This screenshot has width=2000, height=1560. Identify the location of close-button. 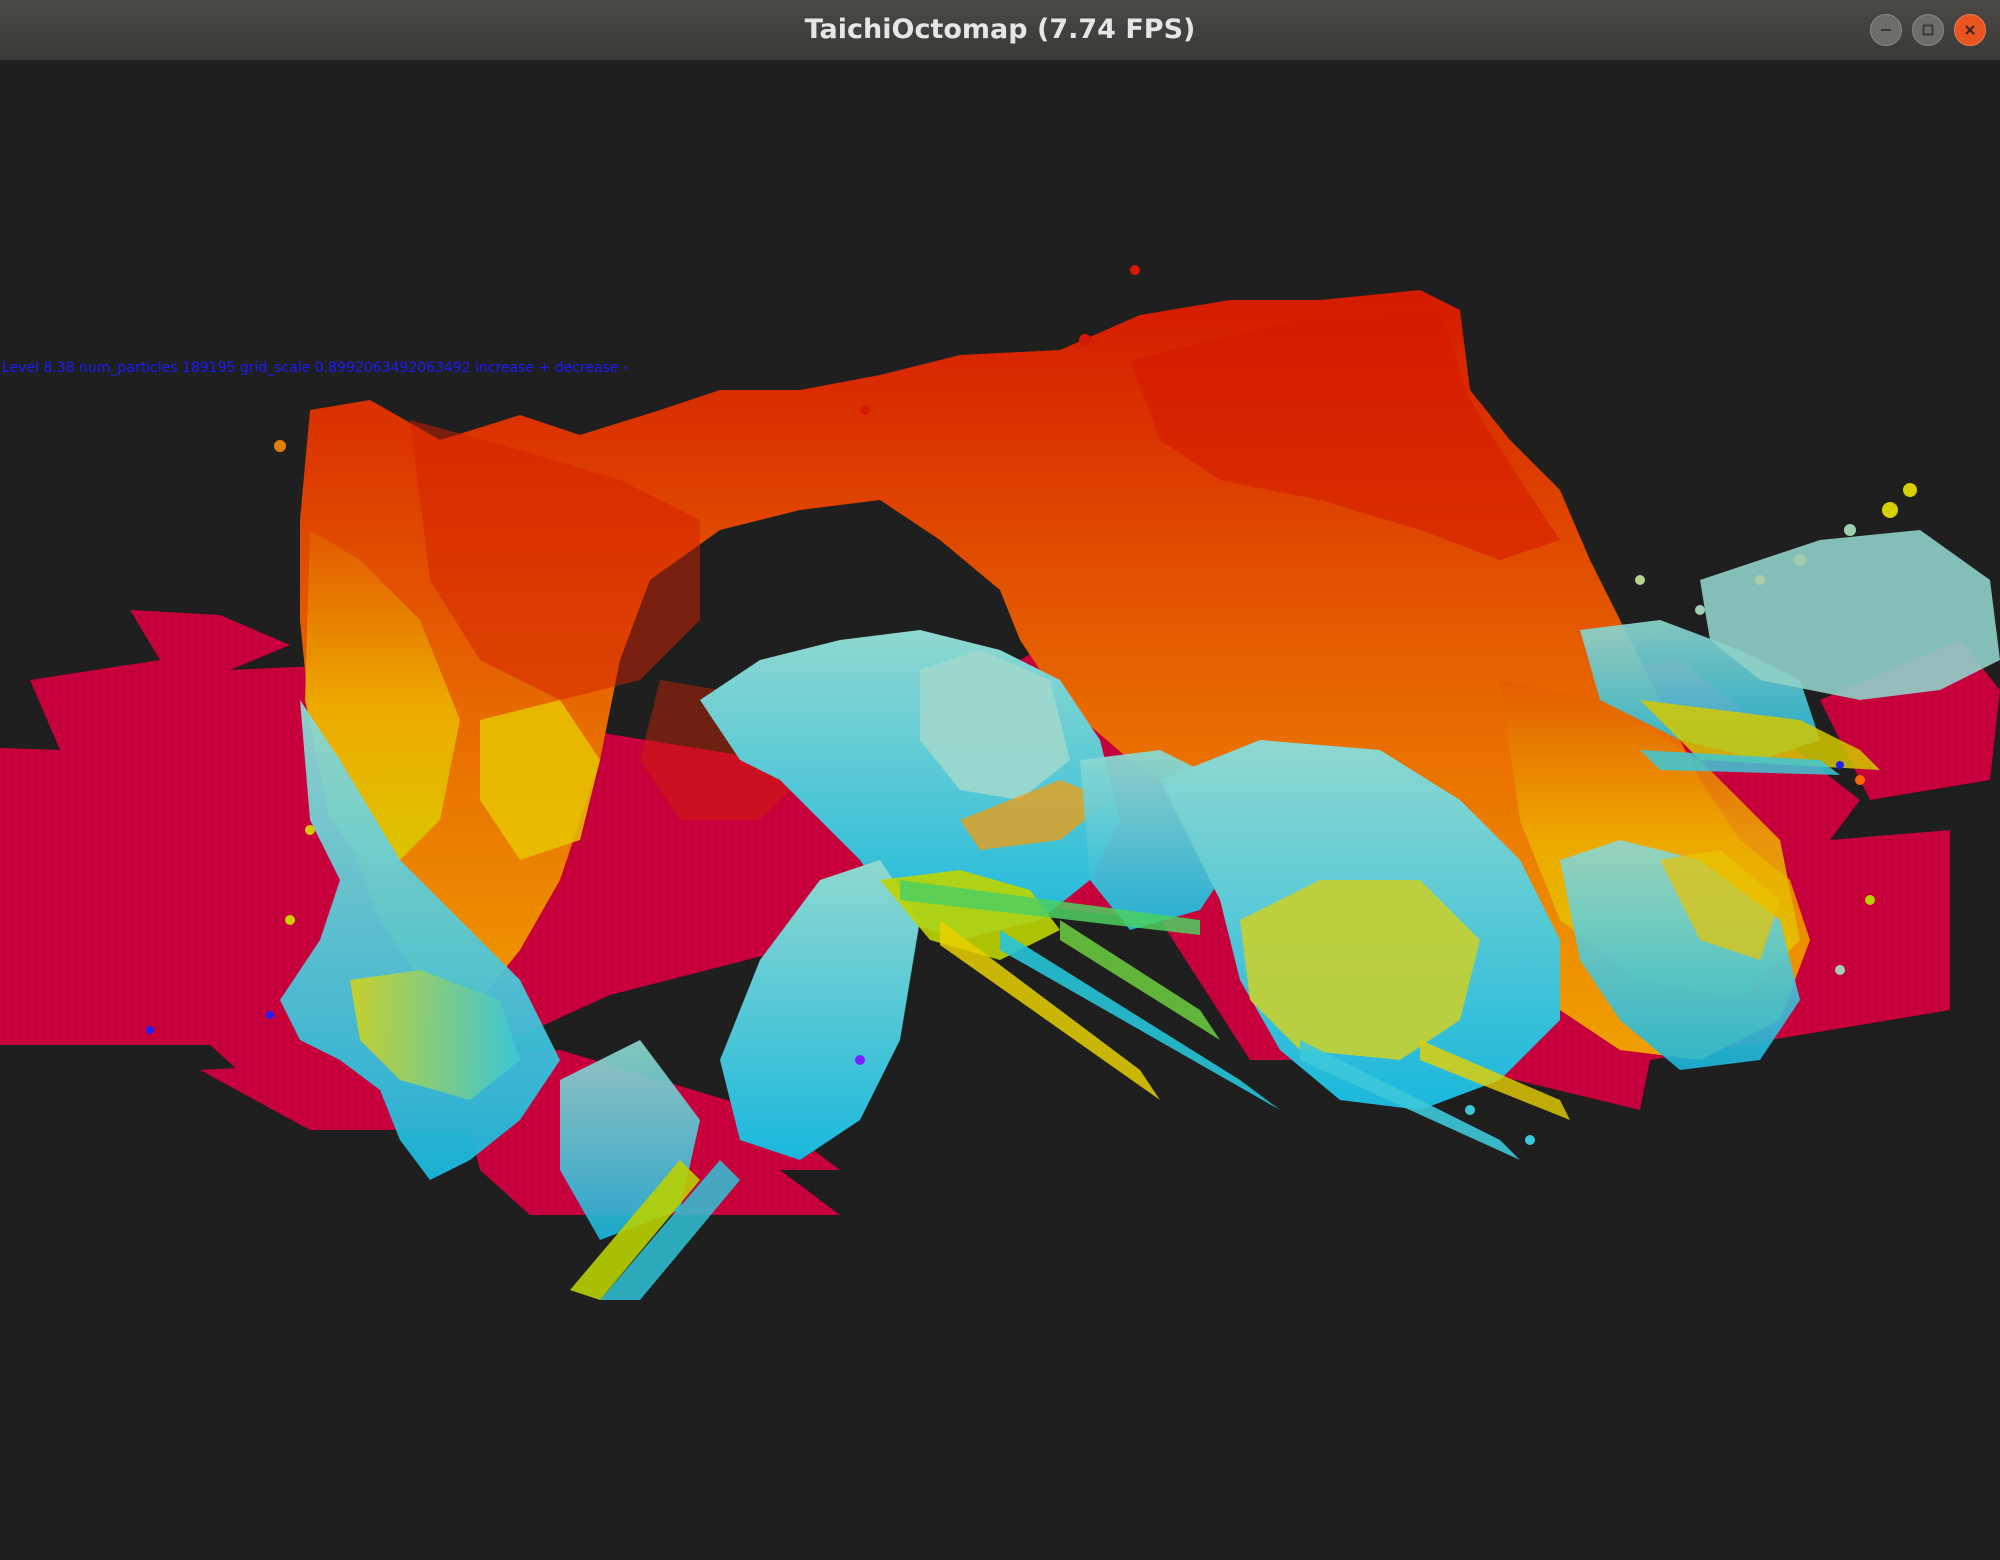
(1970, 30).